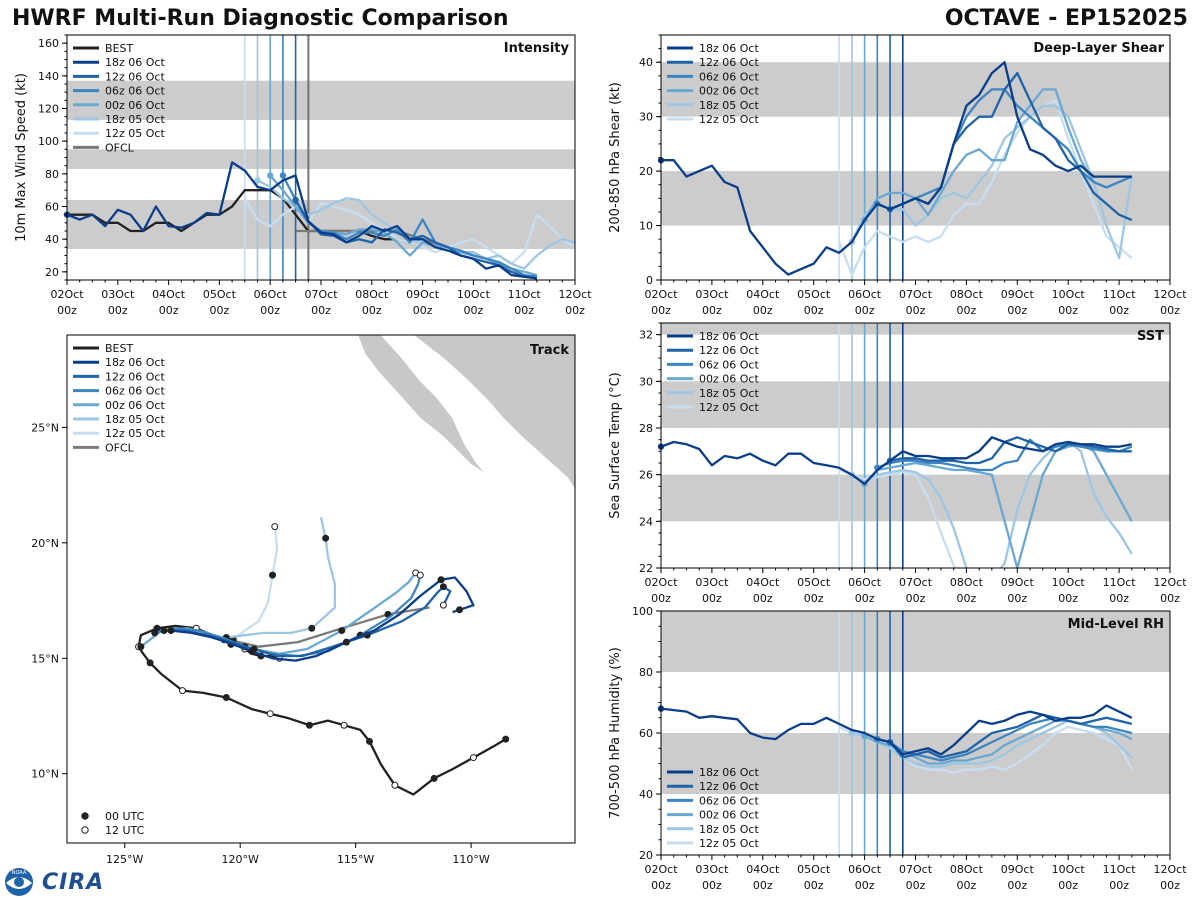  Describe the element at coordinates (646, 733) in the screenshot. I see `ytick-label-rh-2: 60` at that location.